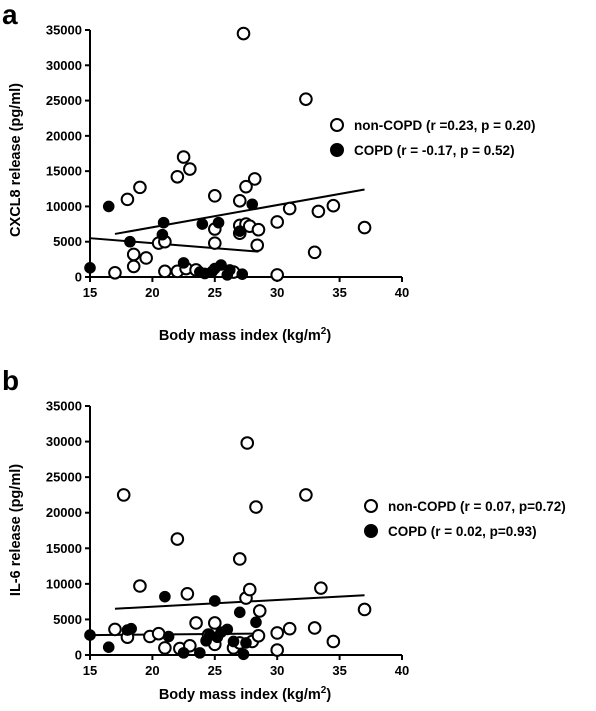 The height and width of the screenshot is (711, 596). What do you see at coordinates (64, 206) in the screenshot?
I see `panel-a-y-tick-label: 10000` at bounding box center [64, 206].